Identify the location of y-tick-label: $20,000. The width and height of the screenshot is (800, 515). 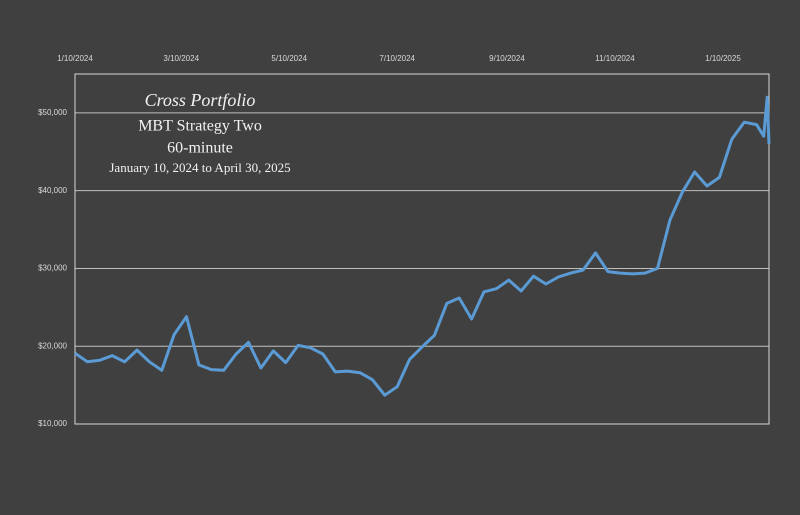
(52, 345).